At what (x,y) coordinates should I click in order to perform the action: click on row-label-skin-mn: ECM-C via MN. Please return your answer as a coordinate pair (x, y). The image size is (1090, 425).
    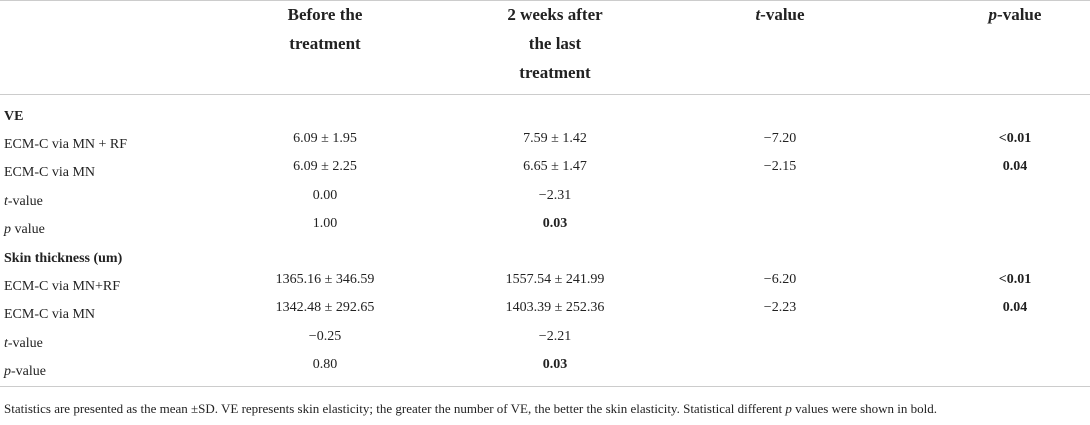
    Looking at the image, I should click on (49, 314).